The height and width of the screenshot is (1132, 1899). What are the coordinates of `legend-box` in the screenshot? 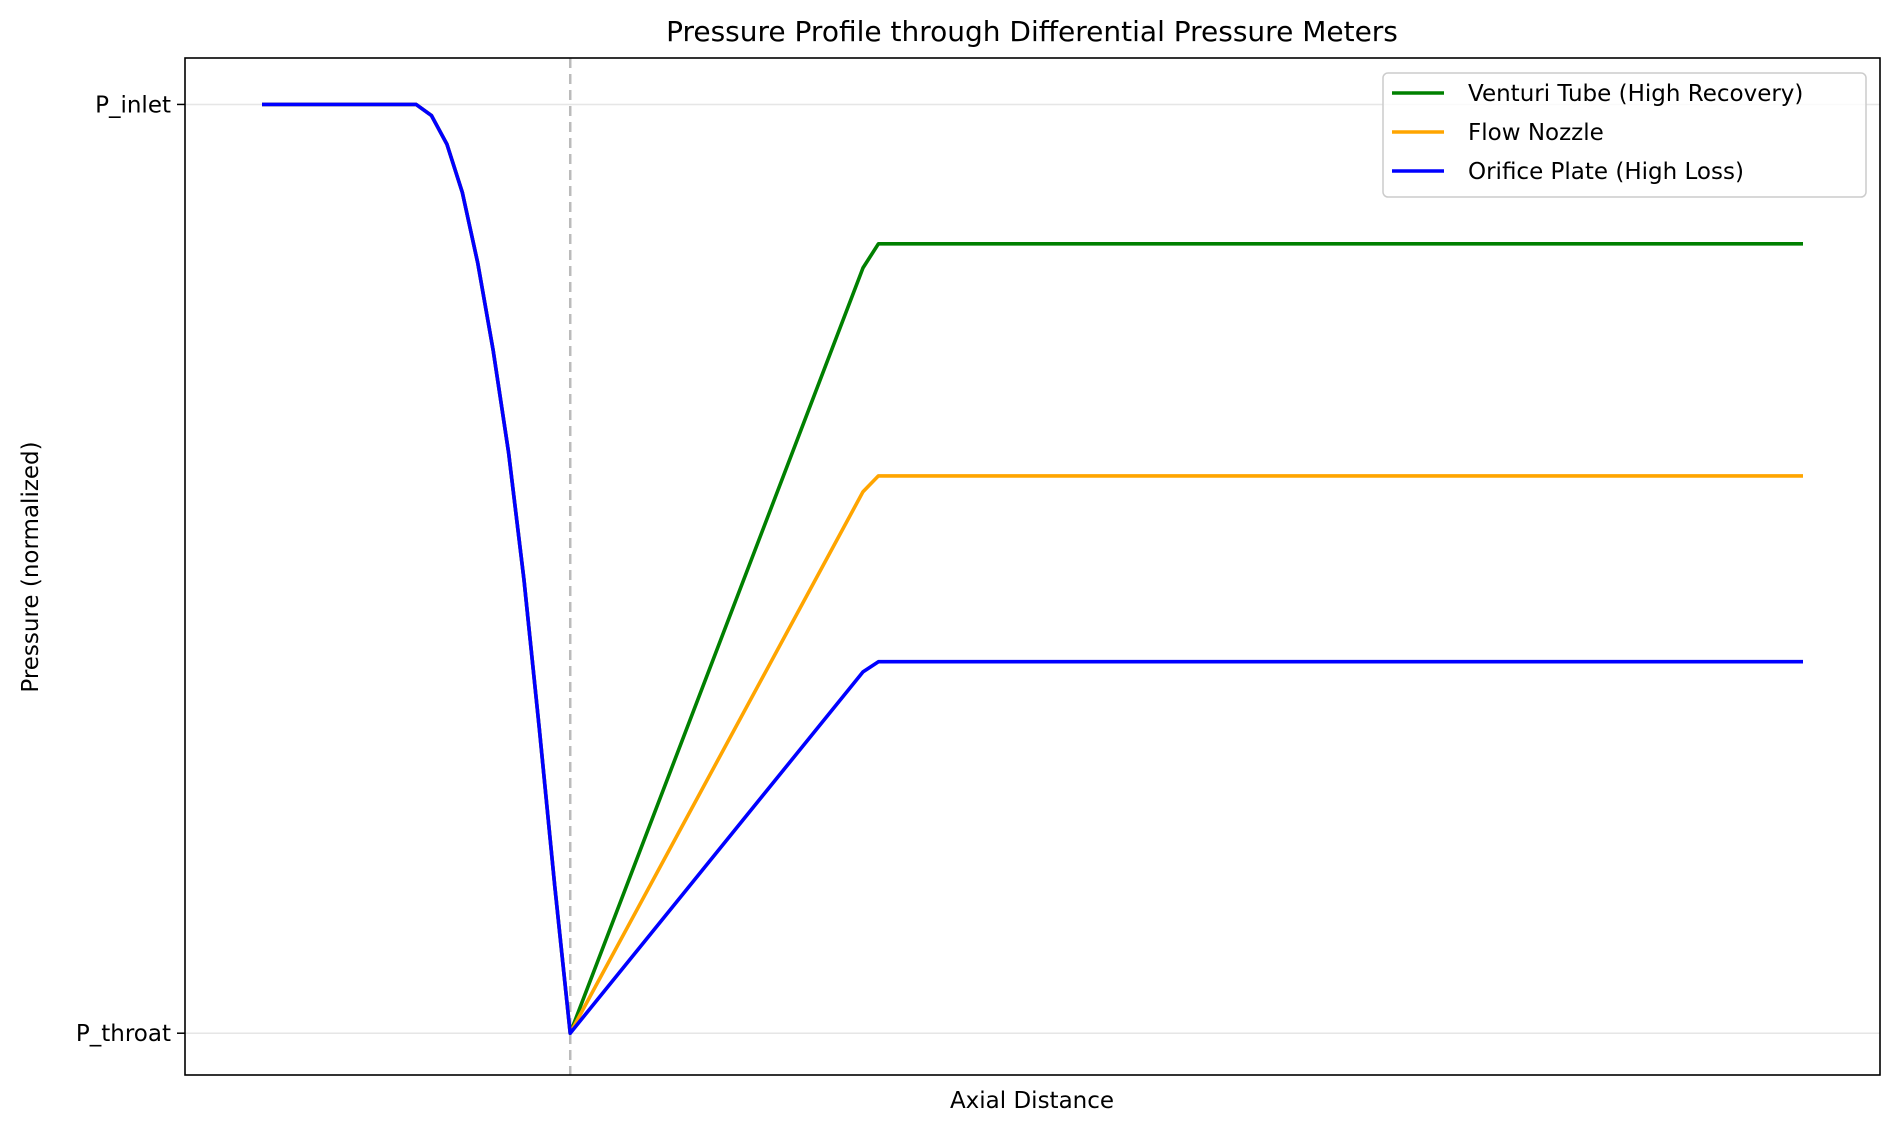 It's located at (1624, 135).